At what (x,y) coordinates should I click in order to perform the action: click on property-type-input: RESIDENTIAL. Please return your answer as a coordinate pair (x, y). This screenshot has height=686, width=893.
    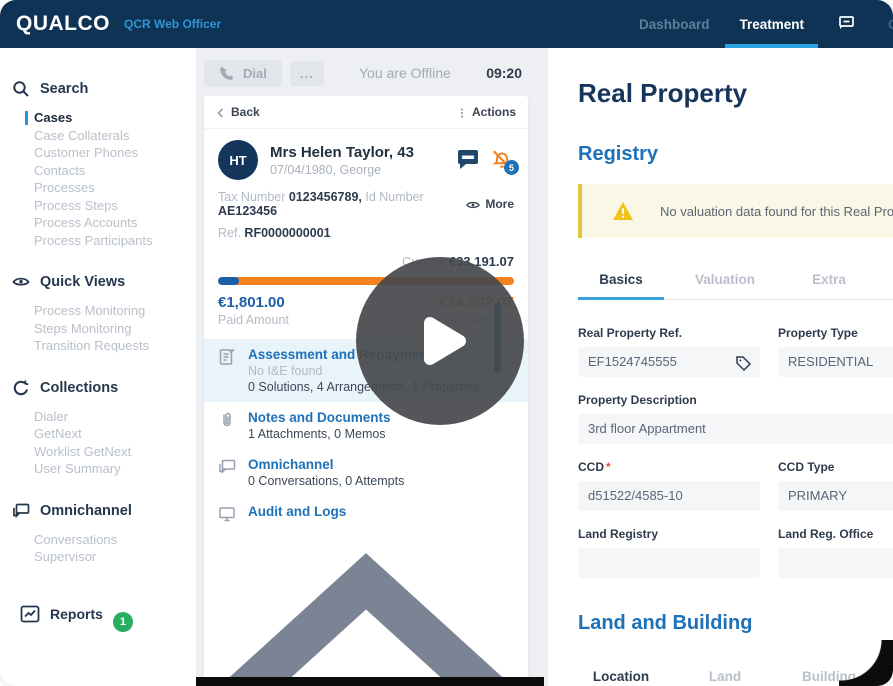
    Looking at the image, I should click on (835, 362).